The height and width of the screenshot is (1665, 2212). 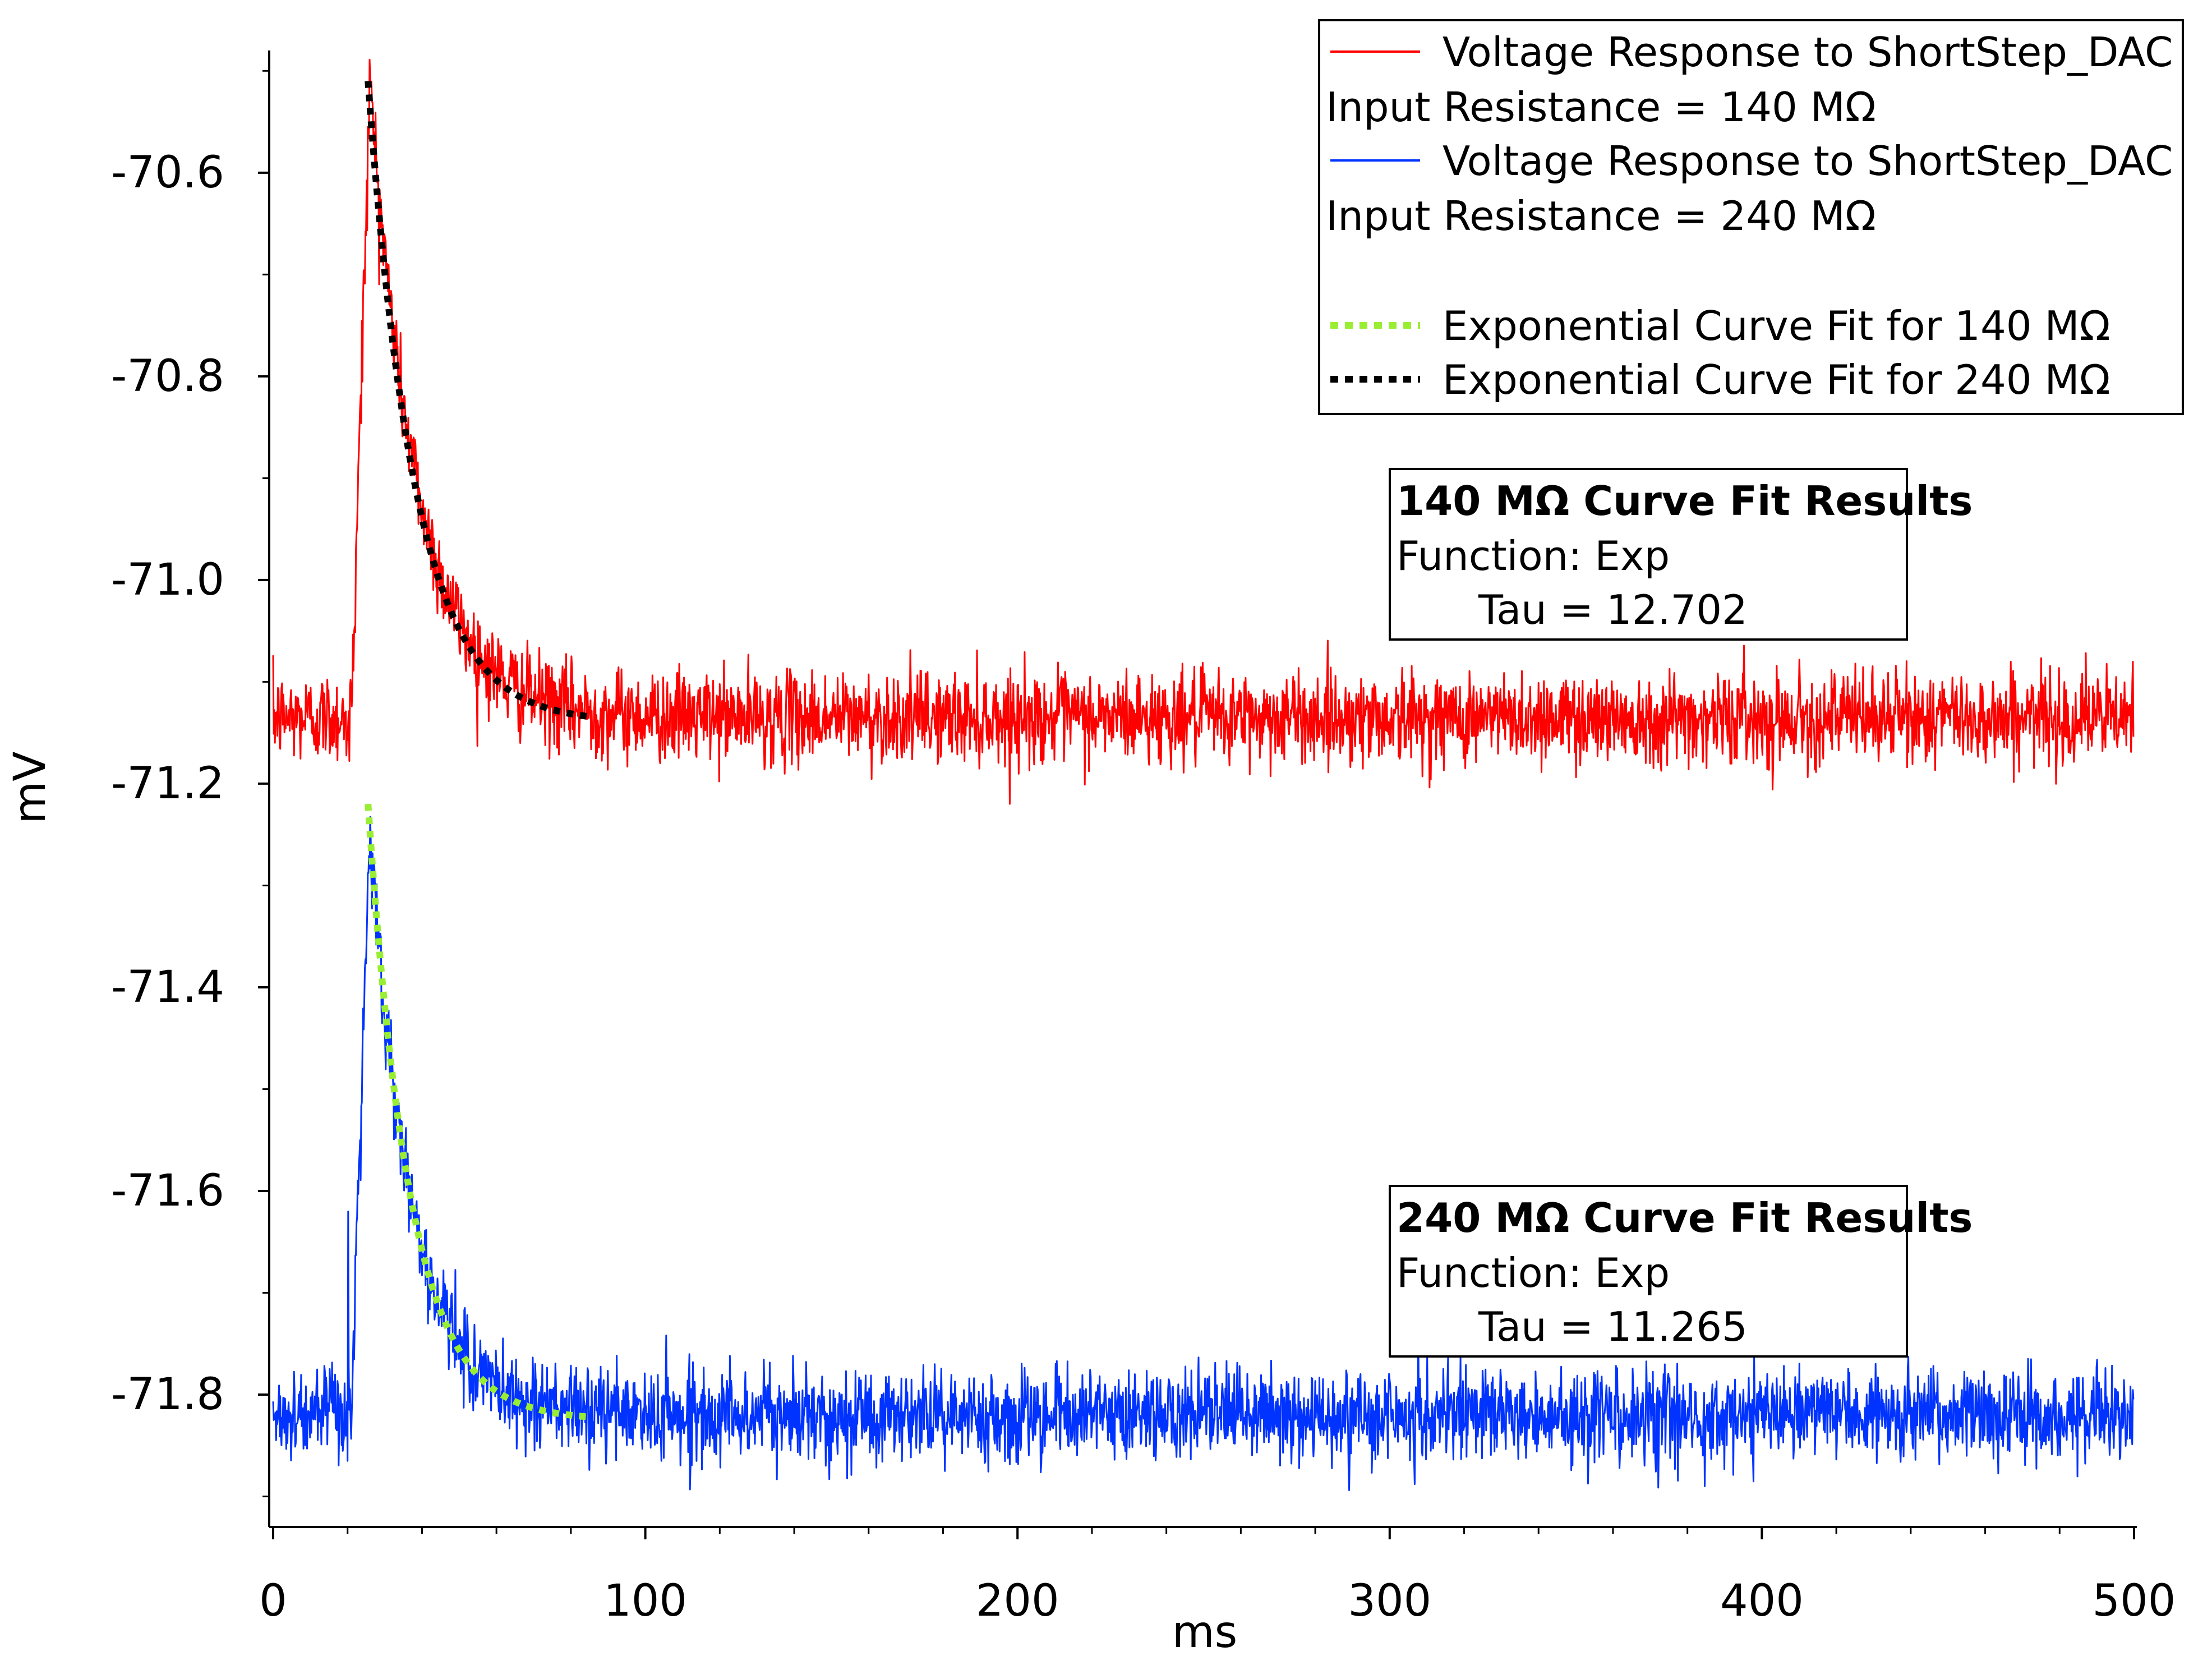 I want to click on y-tick-label: -70.6, so click(x=167, y=173).